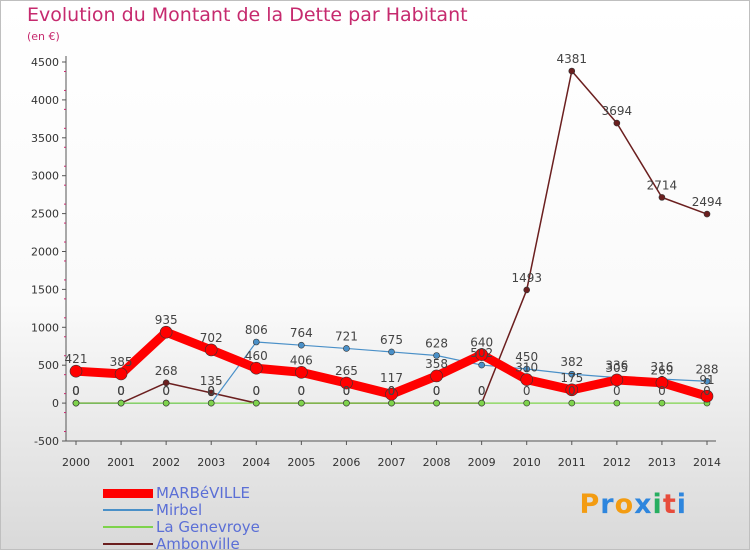 The width and height of the screenshot is (750, 553). I want to click on x-tick-label: 2000, so click(76, 462).